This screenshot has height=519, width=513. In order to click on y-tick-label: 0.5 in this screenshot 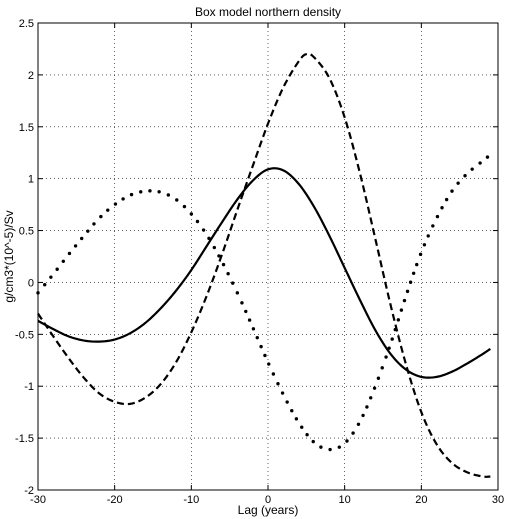, I will do `click(26, 232)`.